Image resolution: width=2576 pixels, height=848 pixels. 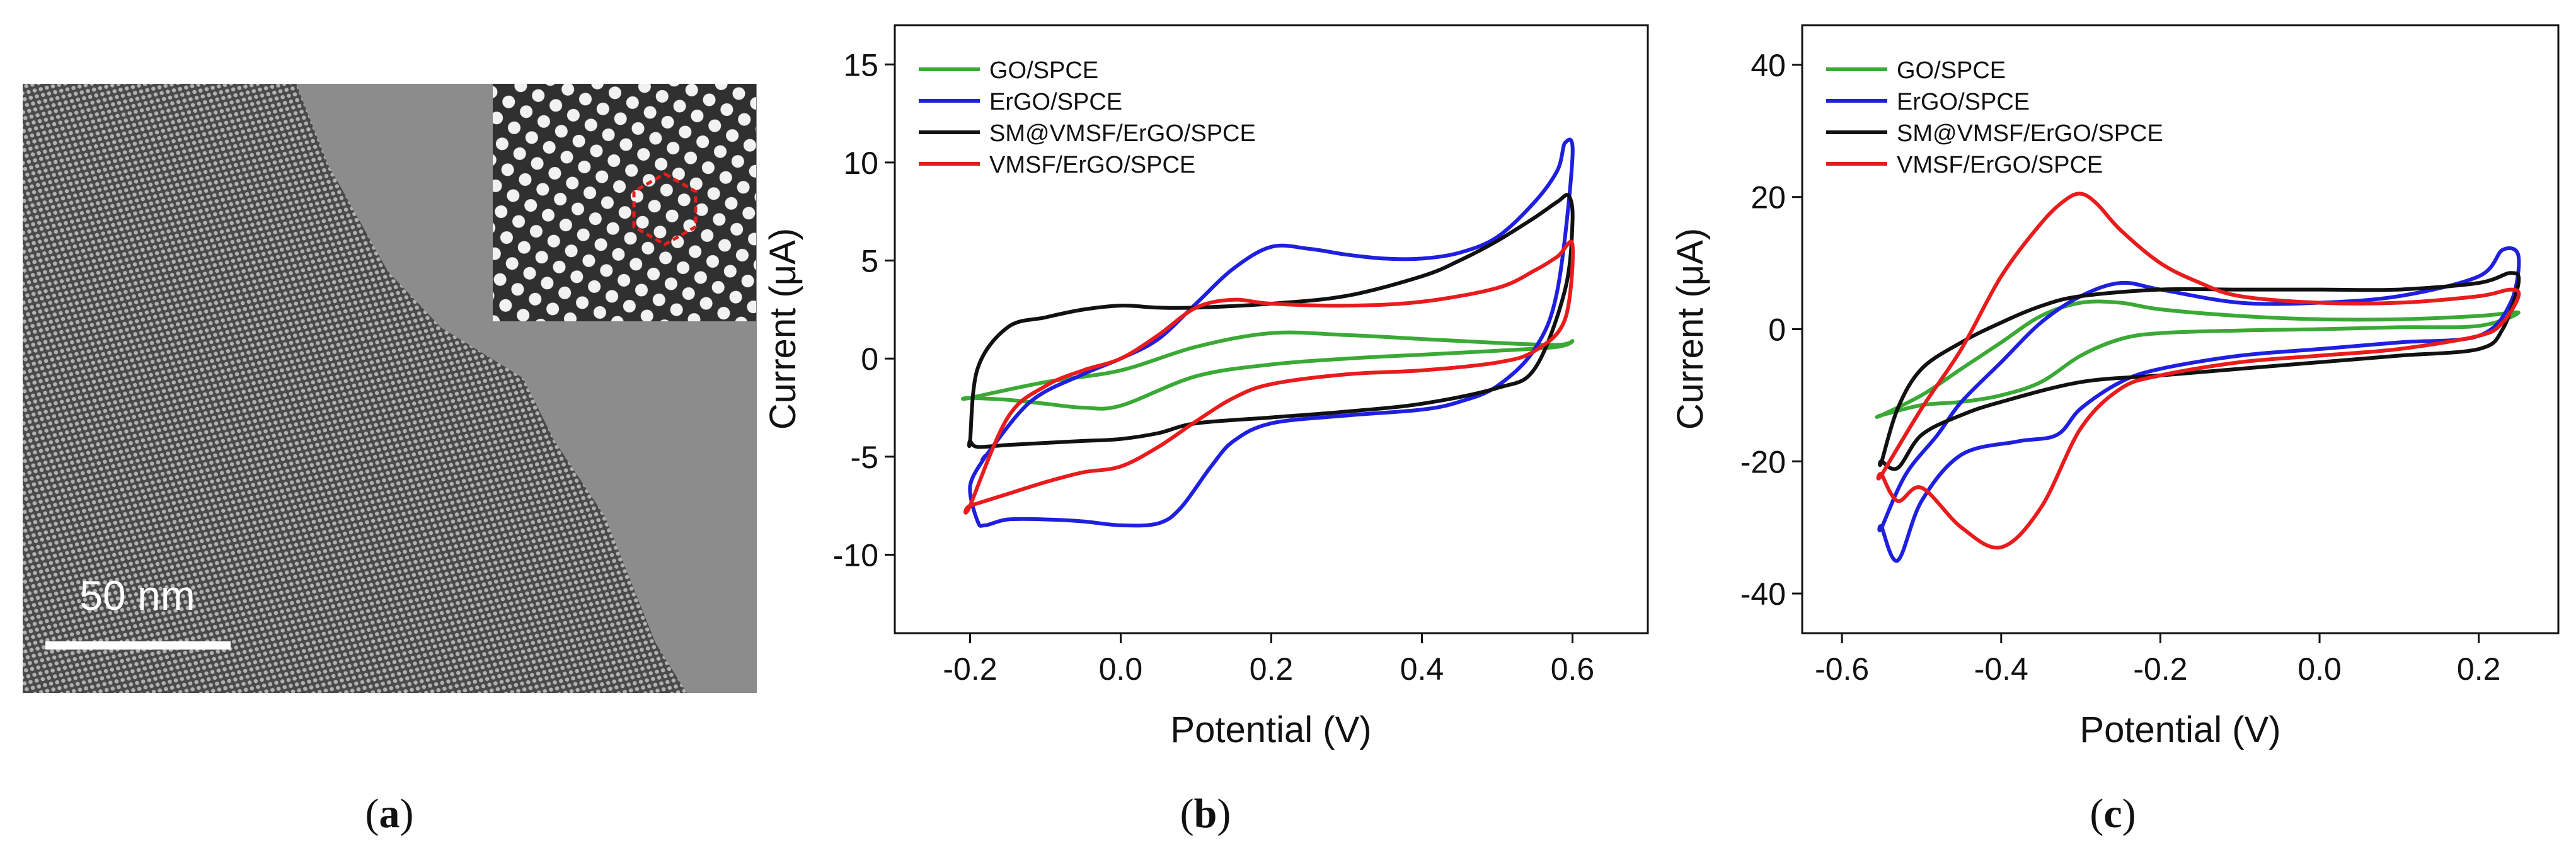 What do you see at coordinates (860, 65) in the screenshot?
I see `y-tick-label: 15` at bounding box center [860, 65].